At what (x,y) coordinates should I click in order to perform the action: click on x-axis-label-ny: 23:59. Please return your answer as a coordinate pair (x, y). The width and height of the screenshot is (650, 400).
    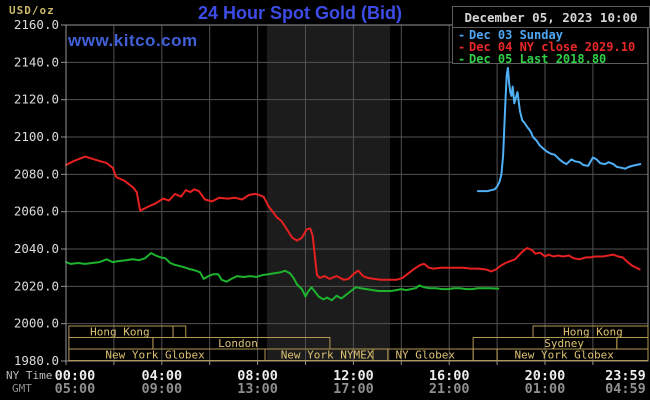
    Looking at the image, I should click on (625, 376).